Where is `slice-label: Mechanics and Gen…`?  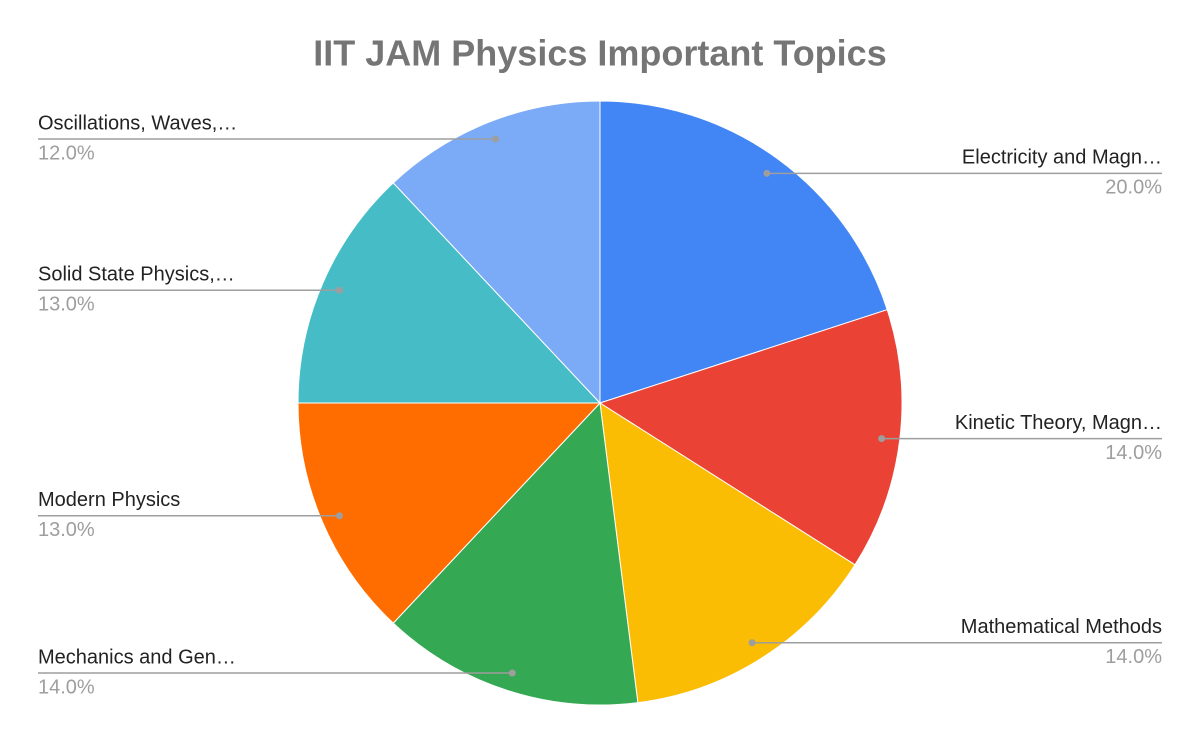 slice-label: Mechanics and Gen… is located at coordinates (137, 657).